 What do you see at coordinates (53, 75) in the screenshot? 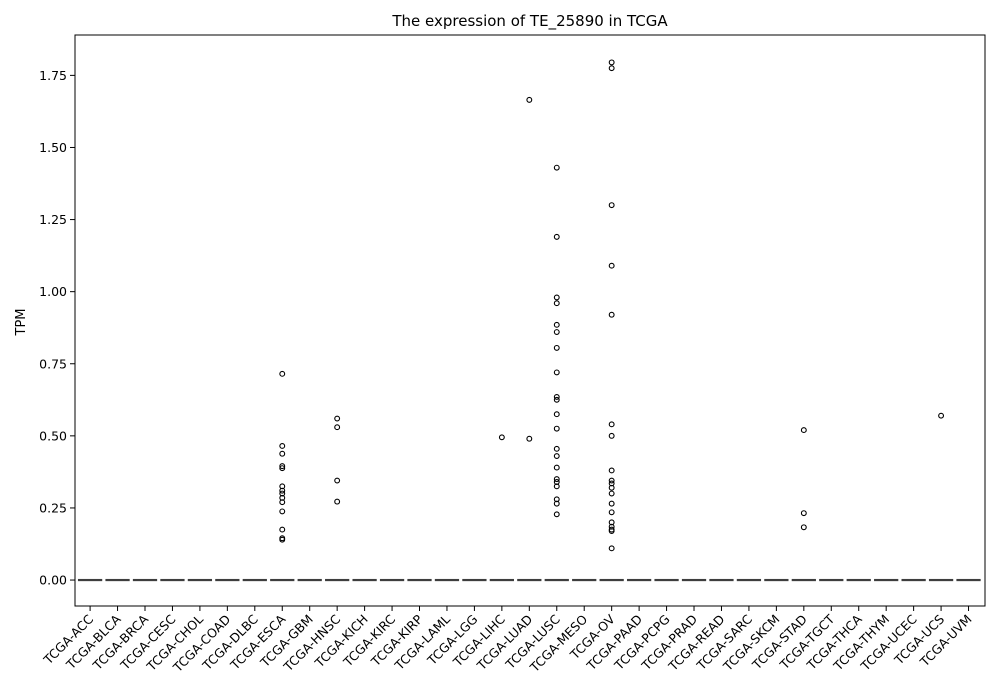
I see `y-tick-label: 1.75` at bounding box center [53, 75].